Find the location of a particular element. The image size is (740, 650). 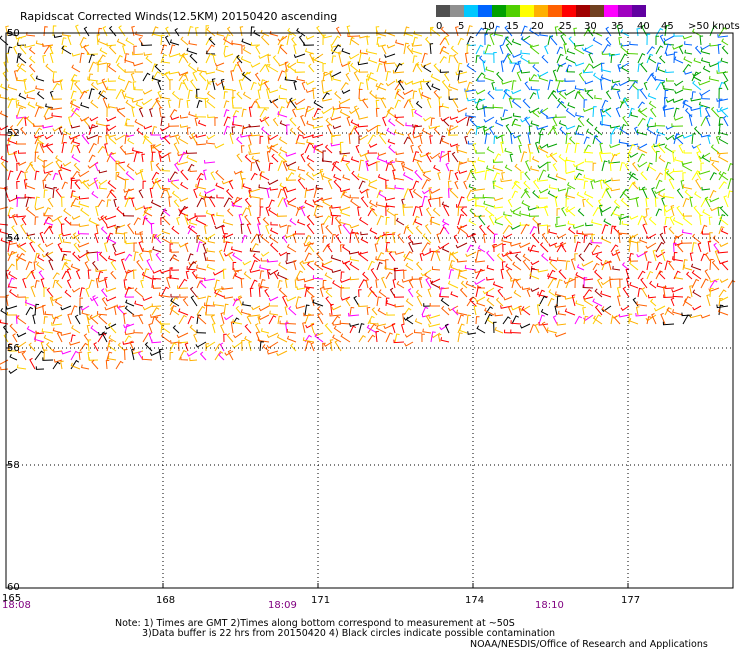

lat-label-60: 60 is located at coordinates (13, 587).